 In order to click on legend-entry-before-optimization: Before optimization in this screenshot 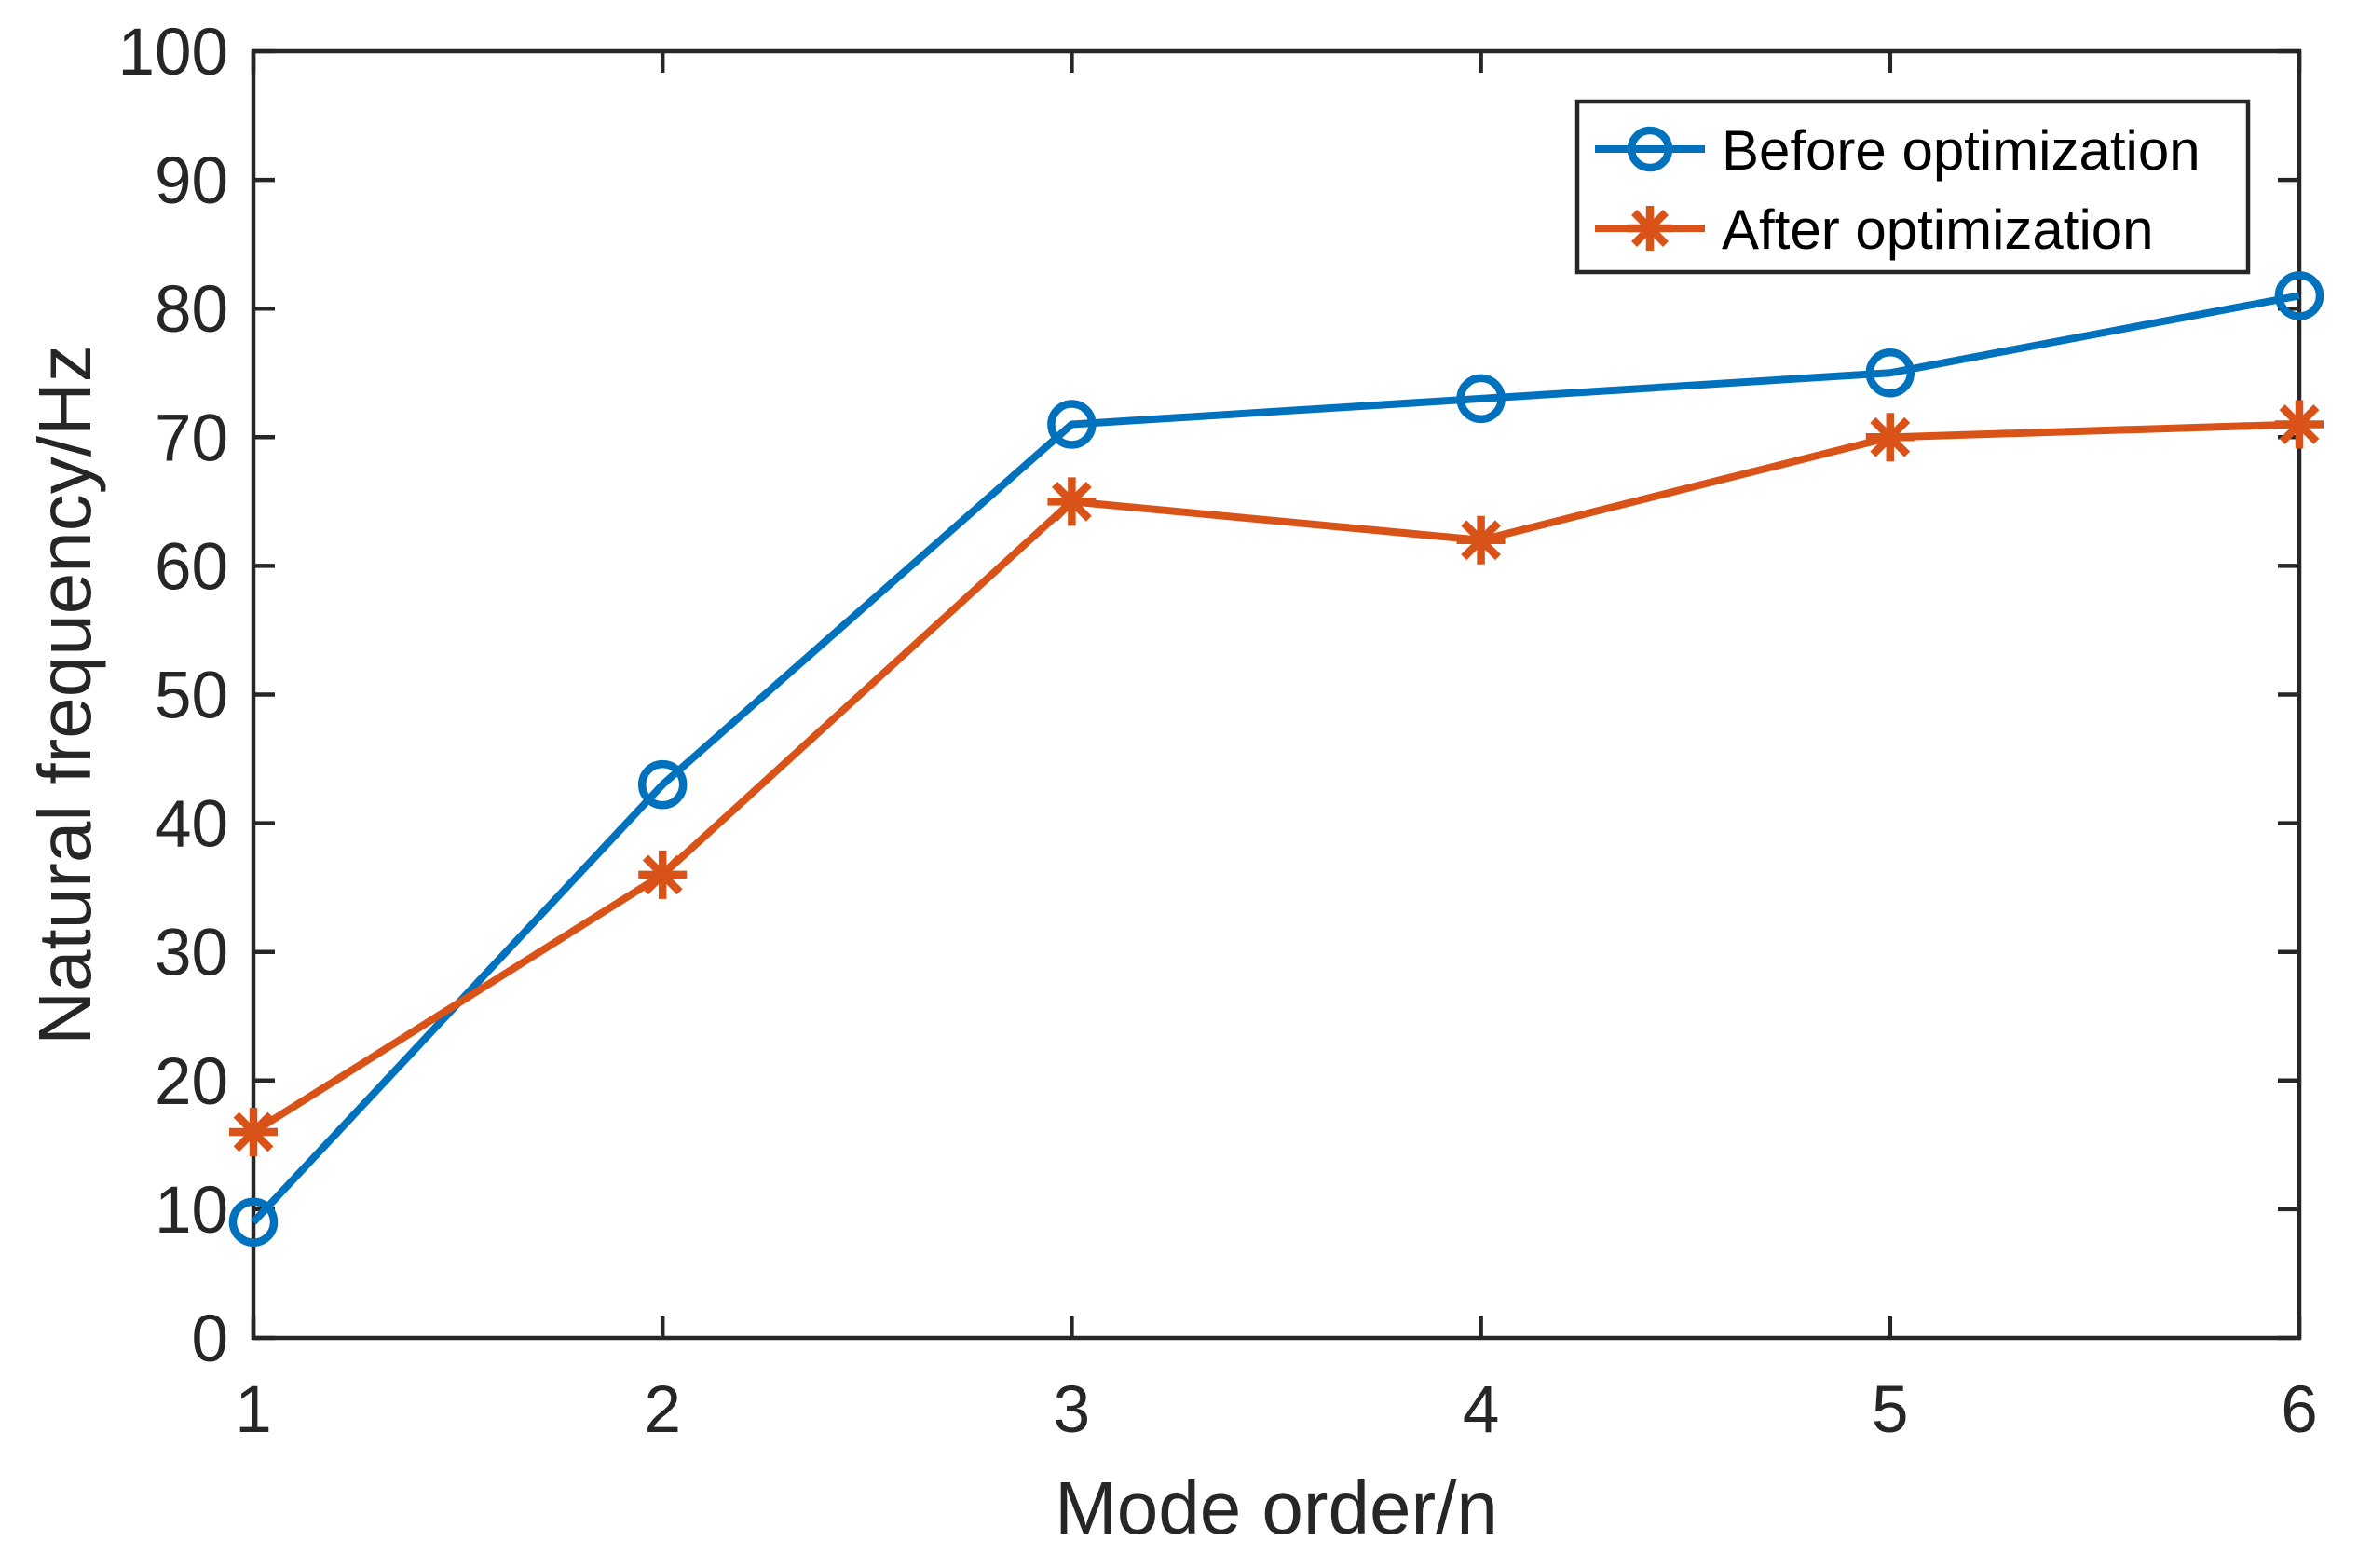, I will do `click(1961, 150)`.